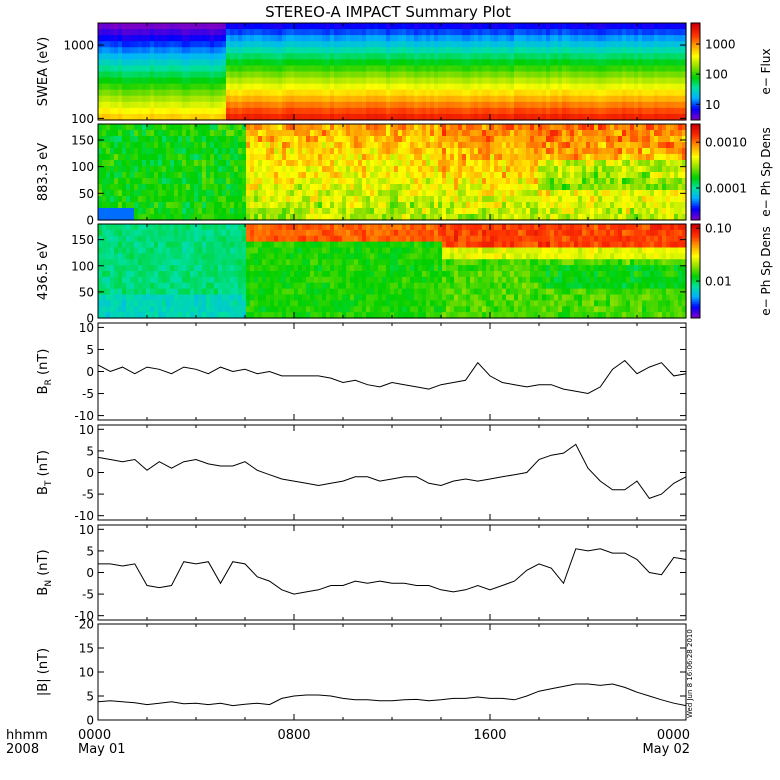 This screenshot has width=780, height=780. Describe the element at coordinates (108, 309) in the screenshot. I see `pad436-cell` at that location.